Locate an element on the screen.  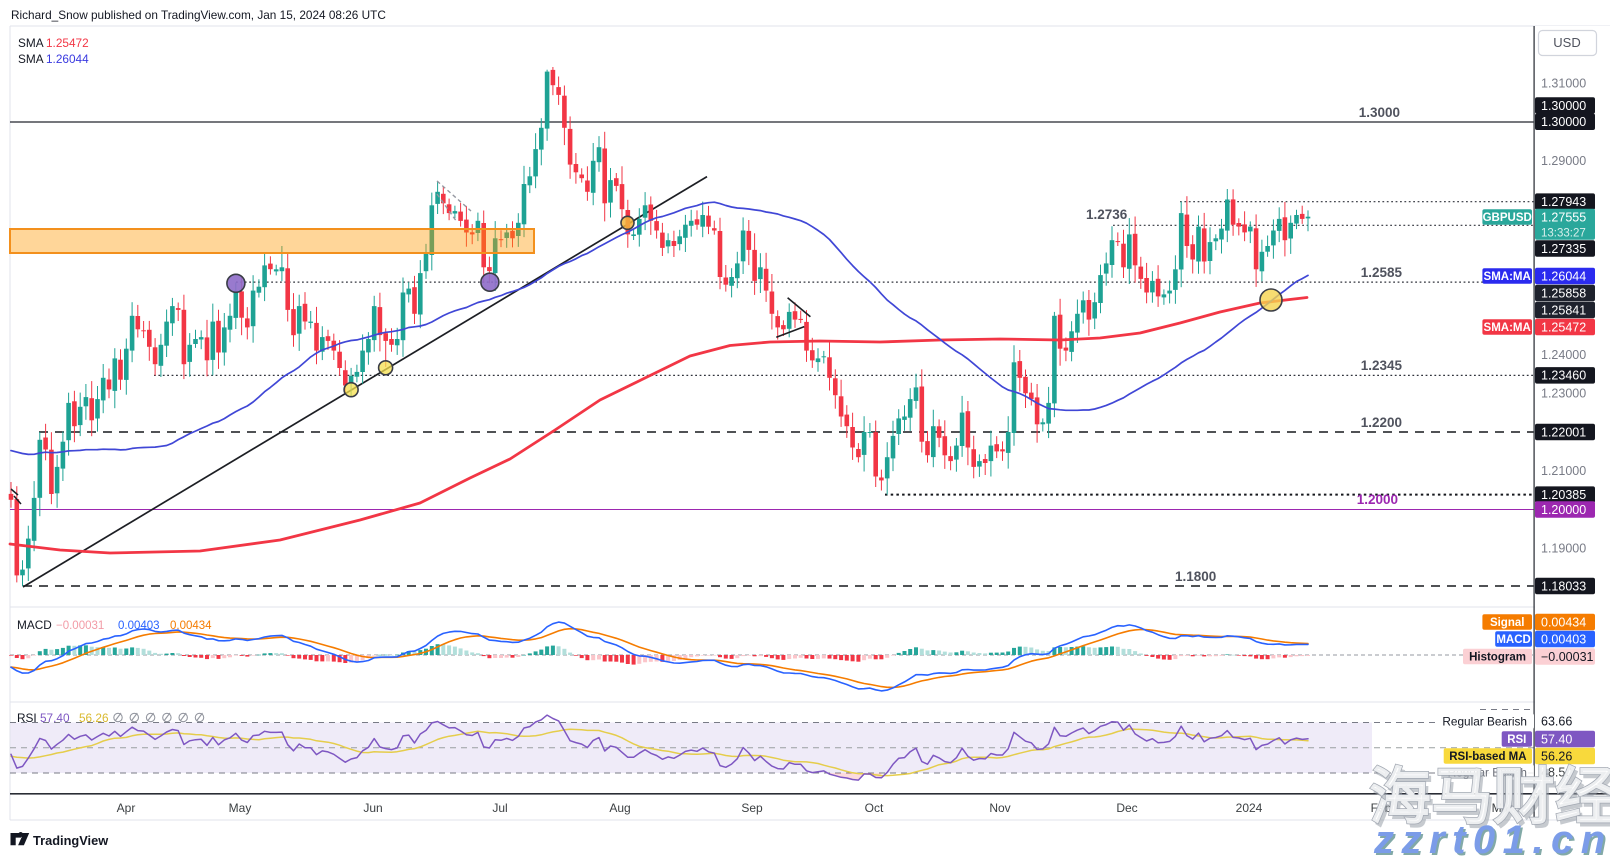
svg-text: Mar is located at coordinates (1502, 808).